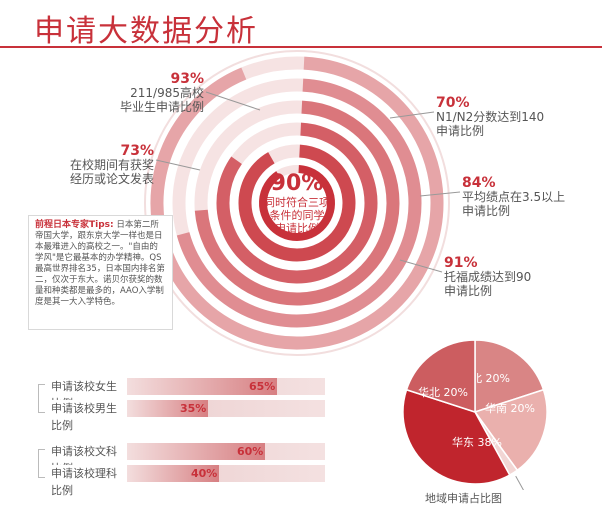 This screenshot has width=602, height=517. I want to click on bar-label-arts: 申请该校文科比例, so click(86, 459).